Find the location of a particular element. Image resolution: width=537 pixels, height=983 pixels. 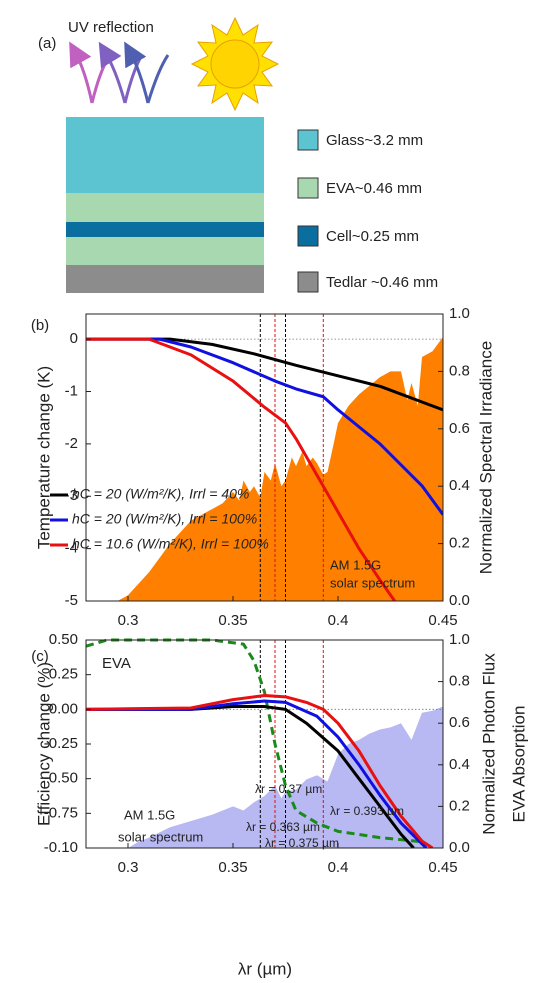

y-tick-label: -5 is located at coordinates (71, 600).